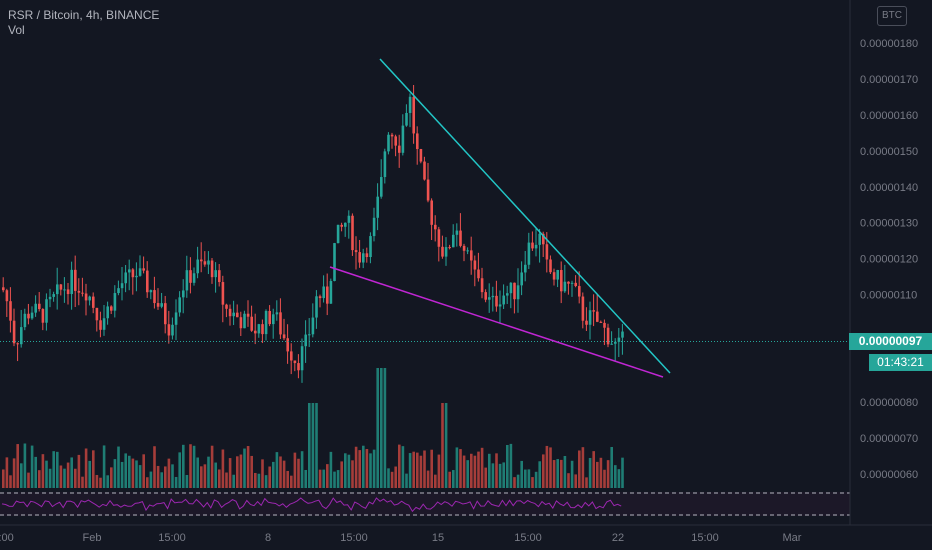  What do you see at coordinates (705, 538) in the screenshot?
I see `time-tick-label: 15:00` at bounding box center [705, 538].